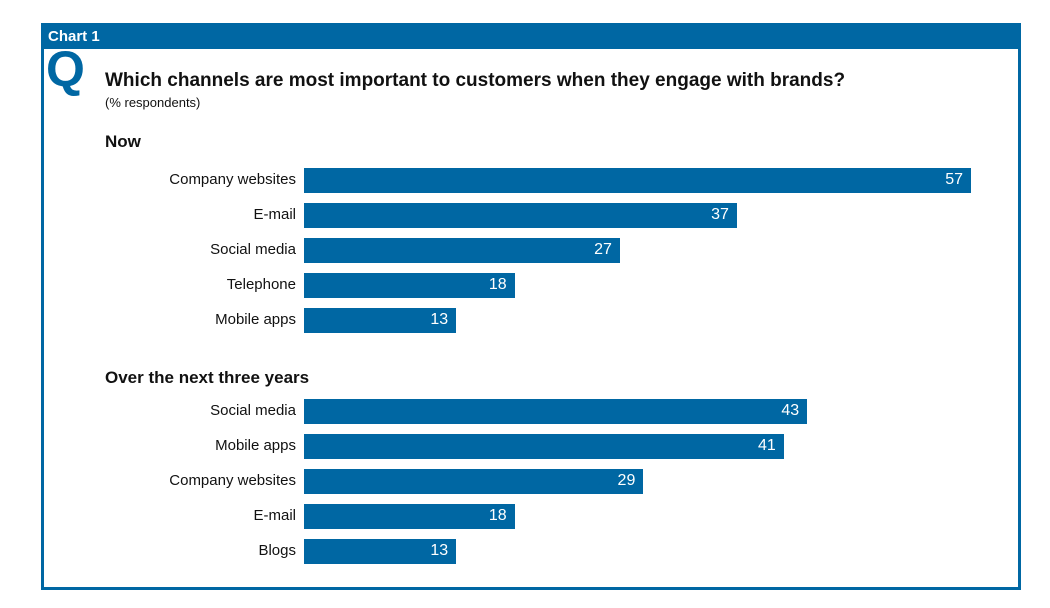 The width and height of the screenshot is (1050, 608). Describe the element at coordinates (474, 481) in the screenshot. I see `bar: 29` at that location.